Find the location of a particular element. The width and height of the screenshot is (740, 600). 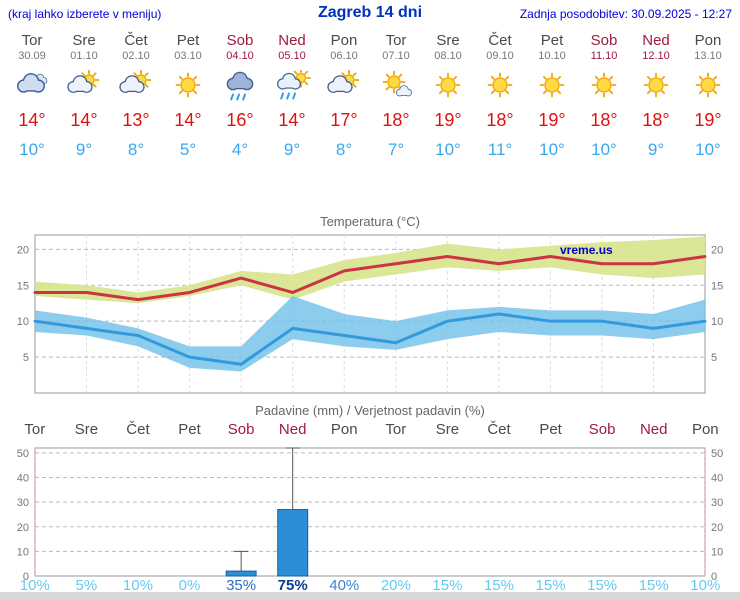

day-date: 13.10 is located at coordinates (708, 56).